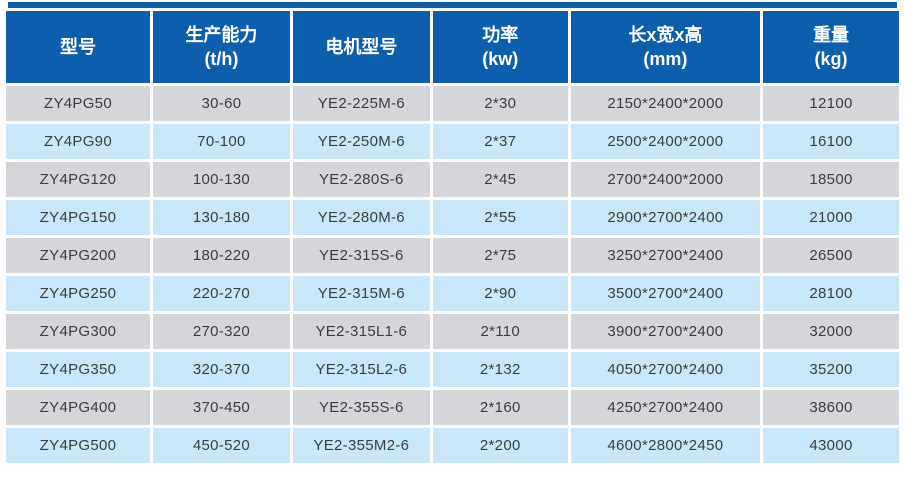 The width and height of the screenshot is (905, 478). Describe the element at coordinates (831, 369) in the screenshot. I see `cell-weight: 35200` at that location.